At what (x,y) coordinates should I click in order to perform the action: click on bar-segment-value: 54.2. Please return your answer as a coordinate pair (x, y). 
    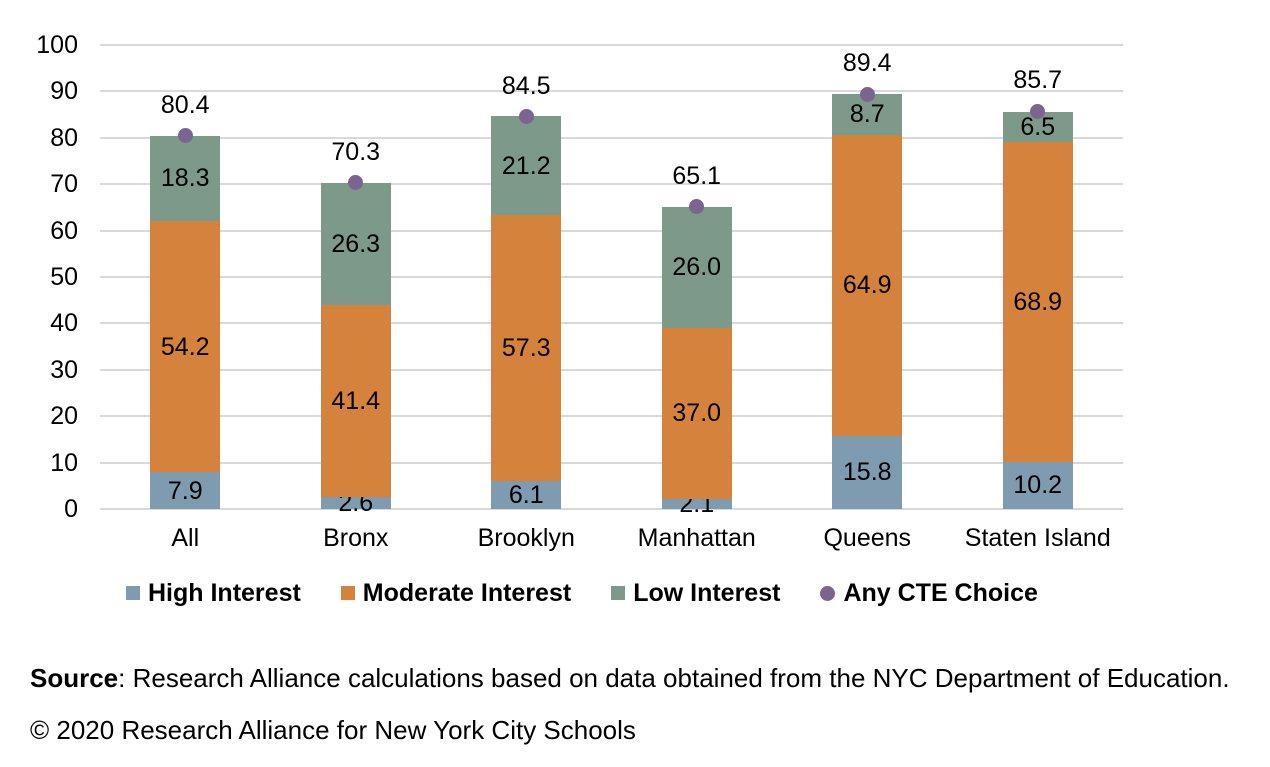
    Looking at the image, I should click on (185, 346).